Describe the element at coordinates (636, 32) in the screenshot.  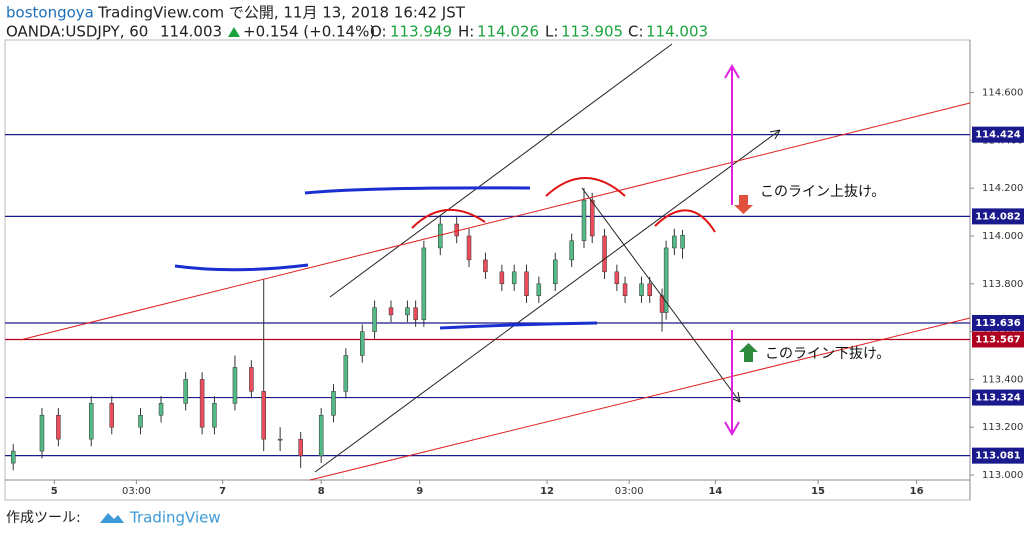
I see `c-label: C:` at that location.